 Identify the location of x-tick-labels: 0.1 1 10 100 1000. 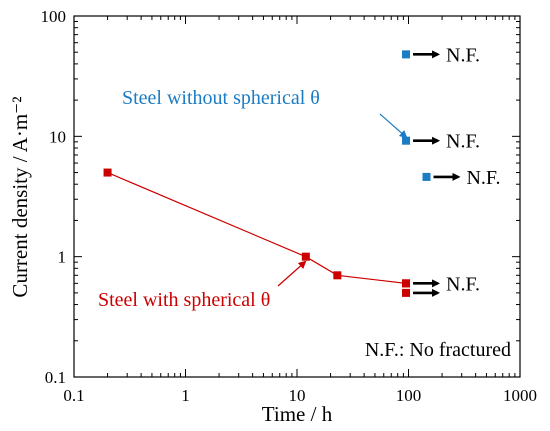
(300, 395).